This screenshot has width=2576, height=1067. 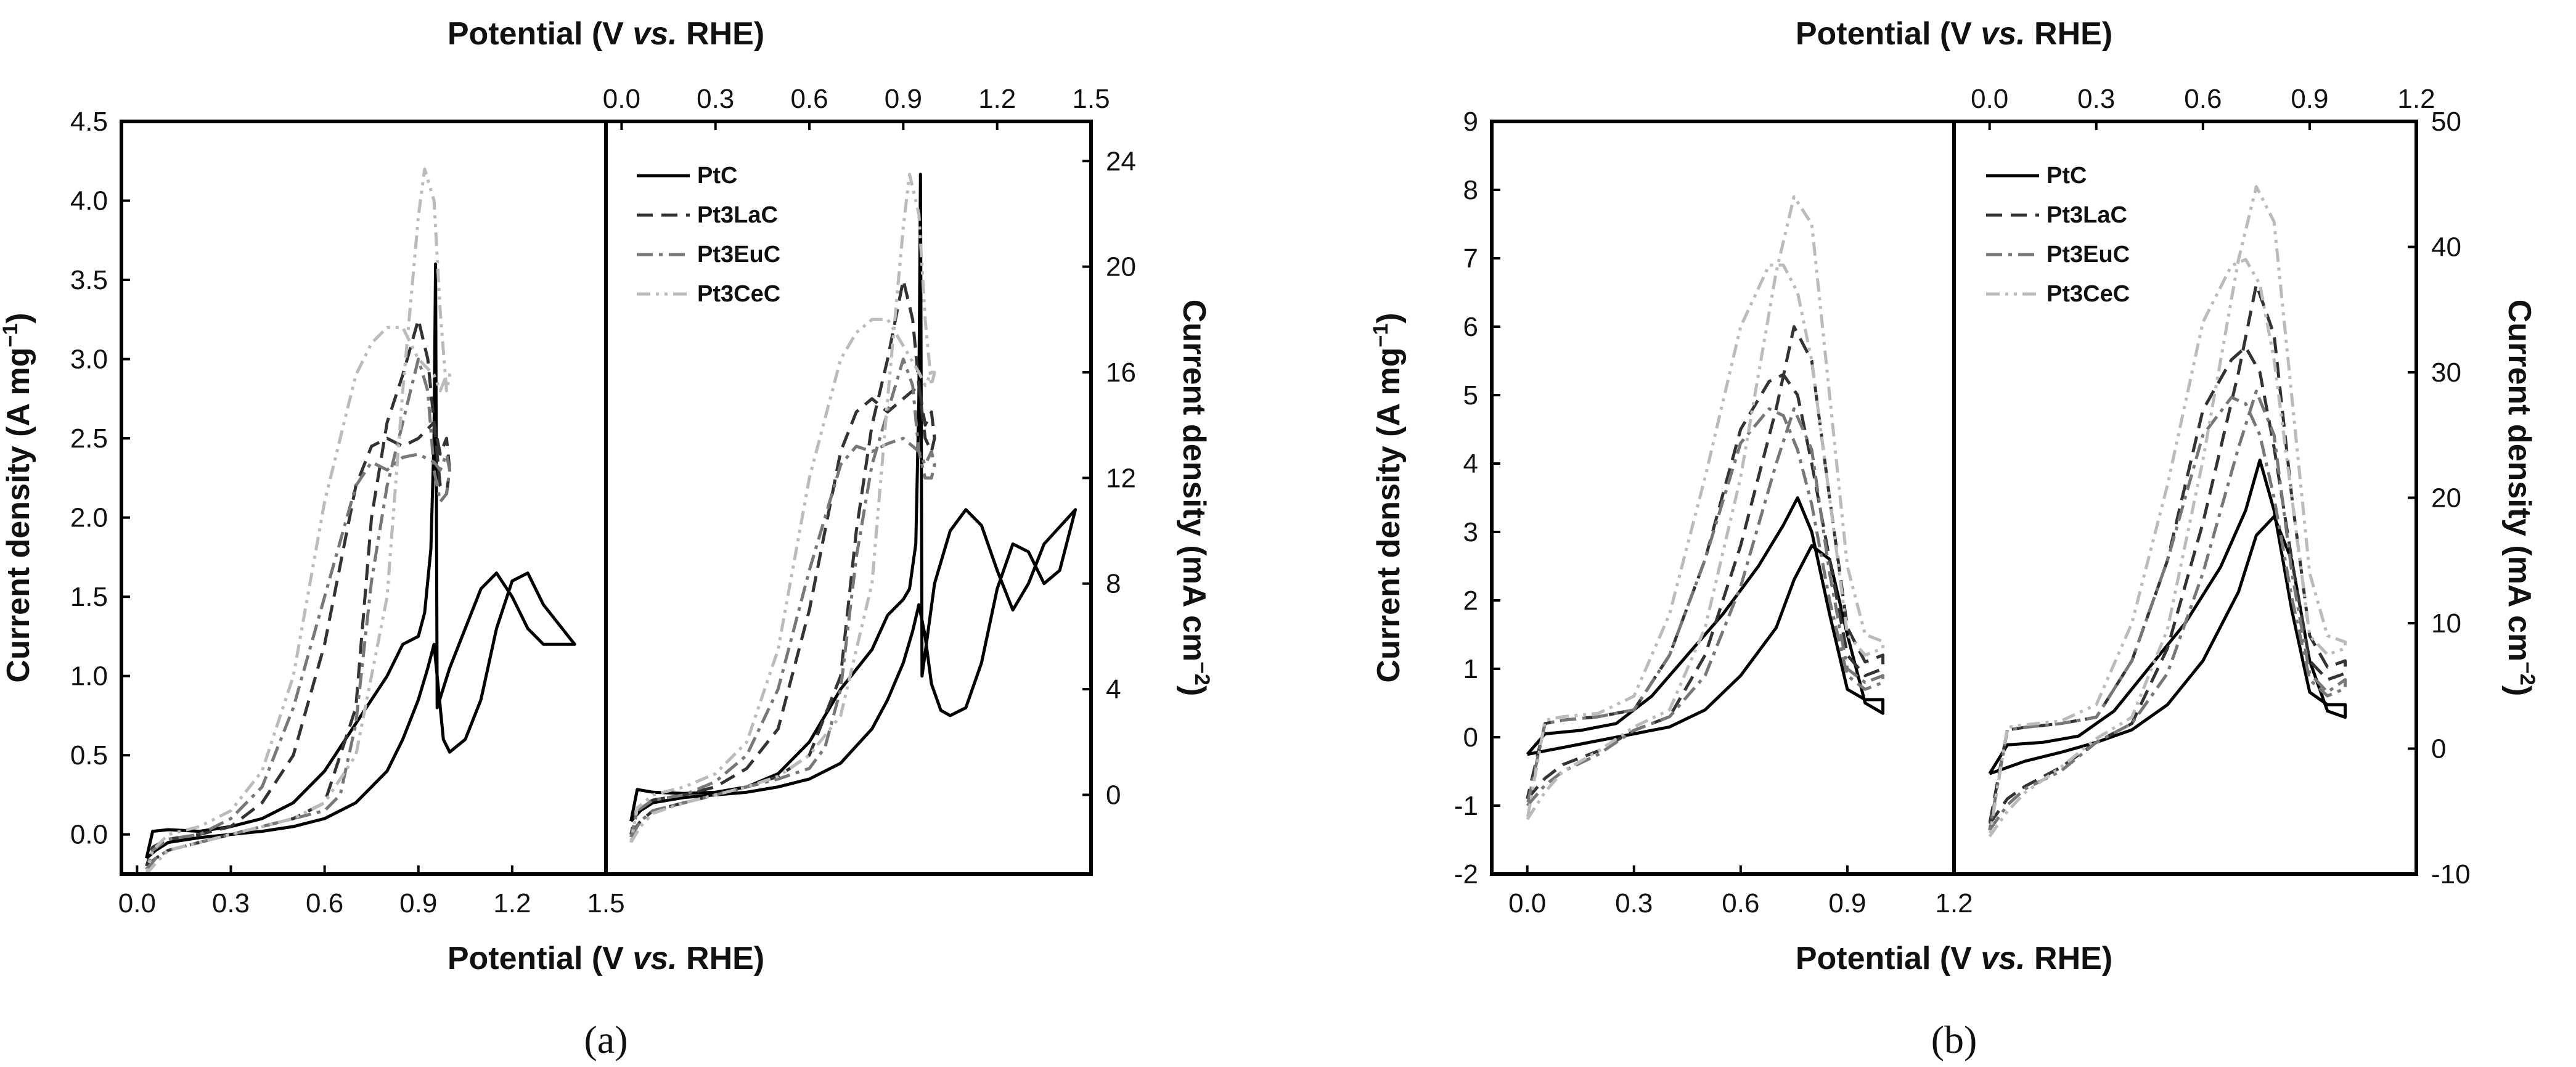 I want to click on y-tick-label: 2.5, so click(x=89, y=438).